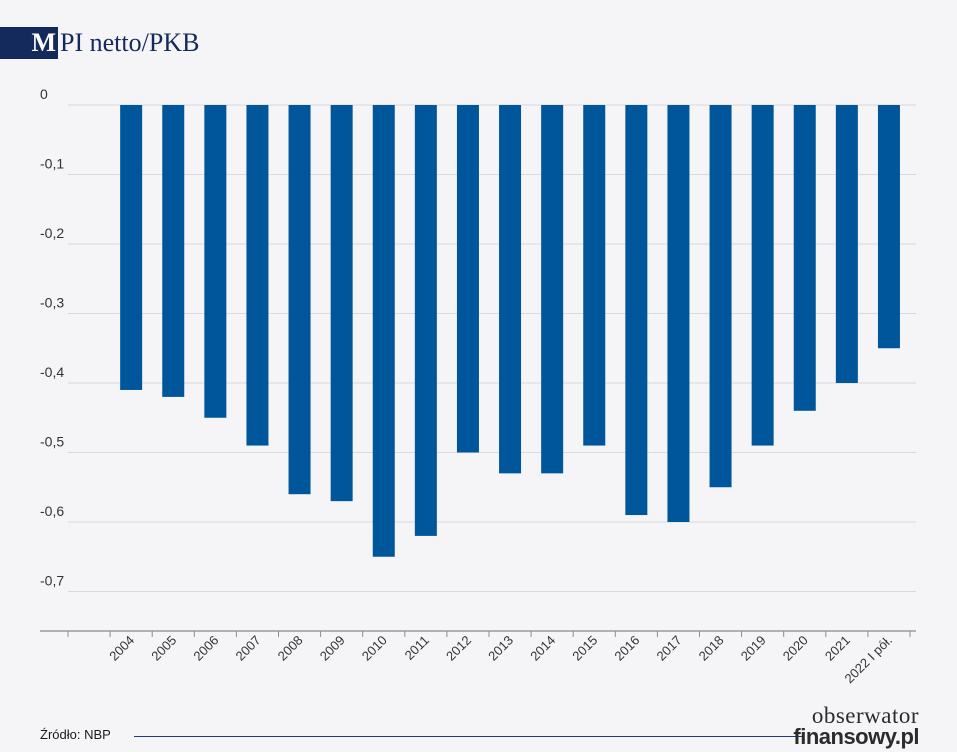  What do you see at coordinates (248, 648) in the screenshot?
I see `x-tick-label: 2007` at bounding box center [248, 648].